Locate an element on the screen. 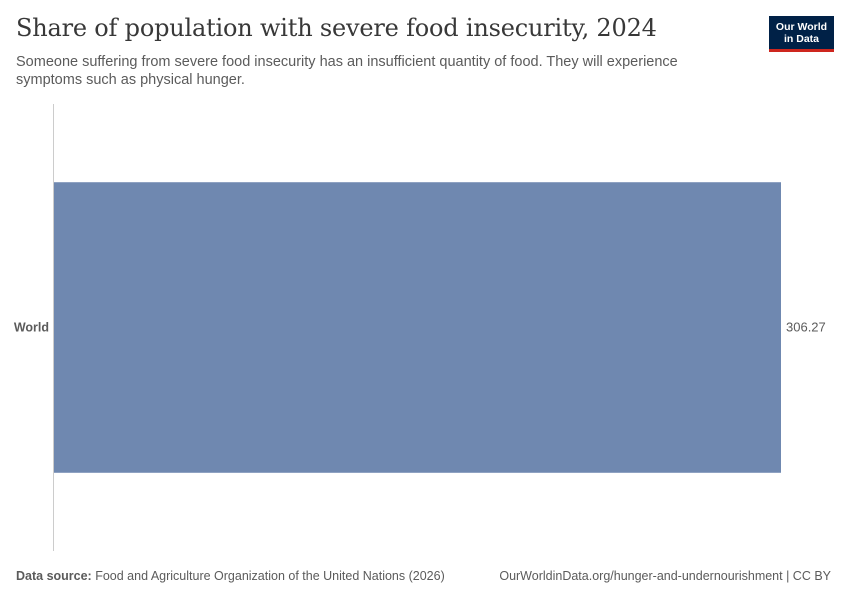 Image resolution: width=850 pixels, height=600 pixels. value-label: 306.27 is located at coordinates (806, 327).